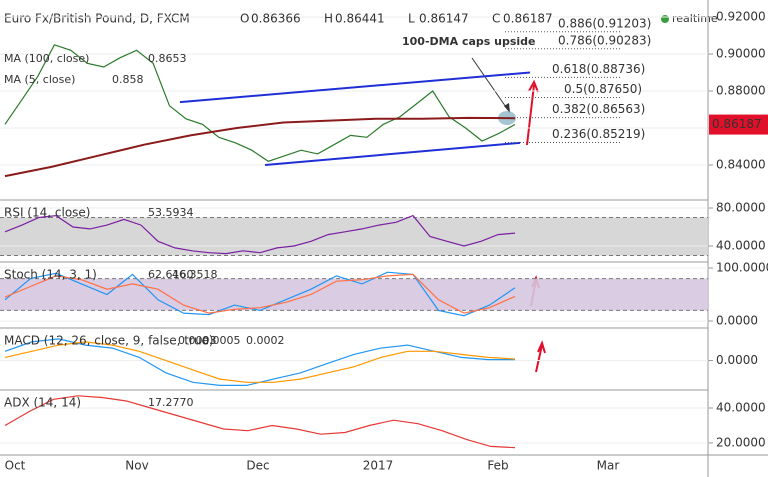 This screenshot has width=768, height=477. I want to click on ohlc-key: O, so click(244, 19).